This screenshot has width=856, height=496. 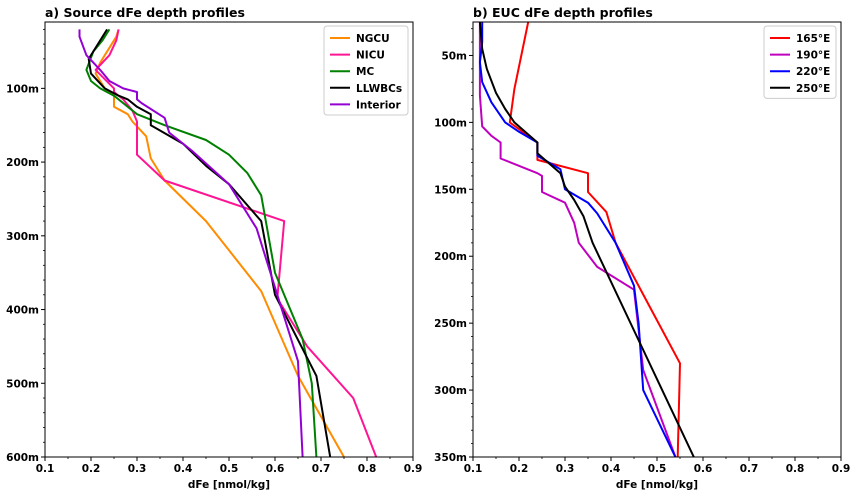 What do you see at coordinates (370, 56) in the screenshot?
I see `legend-label-nicu: NICU` at bounding box center [370, 56].